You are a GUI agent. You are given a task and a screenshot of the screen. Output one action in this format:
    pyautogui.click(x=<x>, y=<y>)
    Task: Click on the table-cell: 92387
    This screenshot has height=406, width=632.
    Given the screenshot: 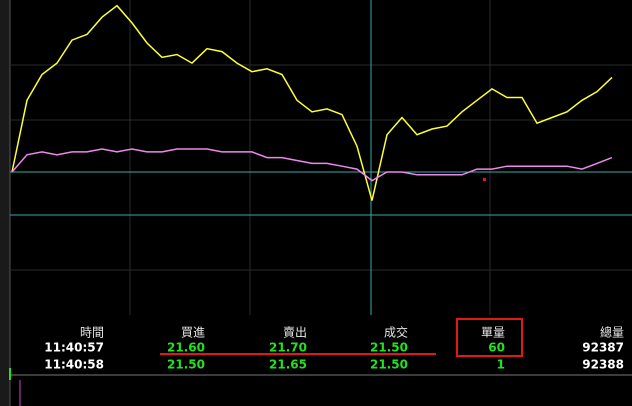 What is the action you would take?
    pyautogui.click(x=603, y=348)
    